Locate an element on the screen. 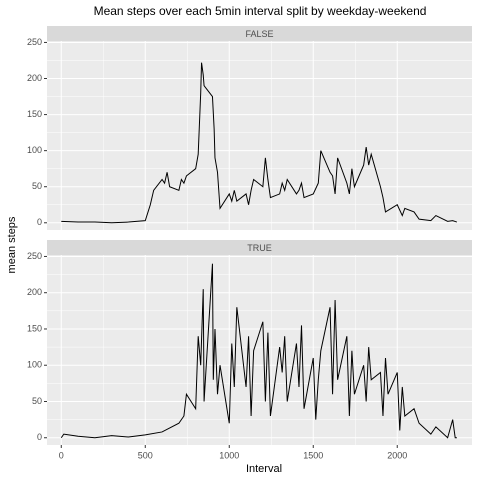  x-tick-label: 1000 is located at coordinates (229, 455).